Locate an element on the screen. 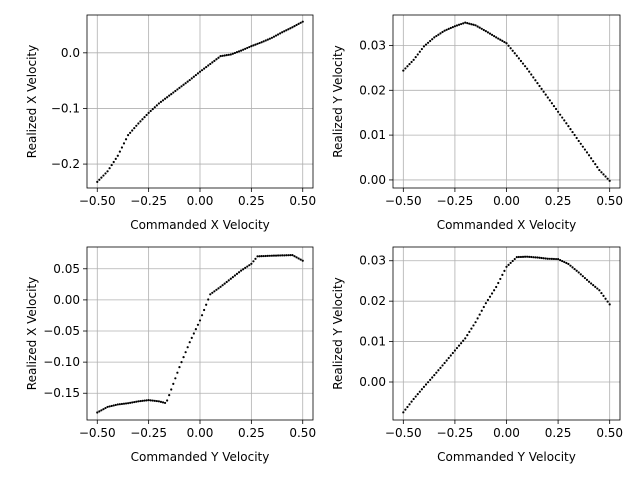 The image size is (640, 480). y-tick-label: −0.2 is located at coordinates (65, 164).